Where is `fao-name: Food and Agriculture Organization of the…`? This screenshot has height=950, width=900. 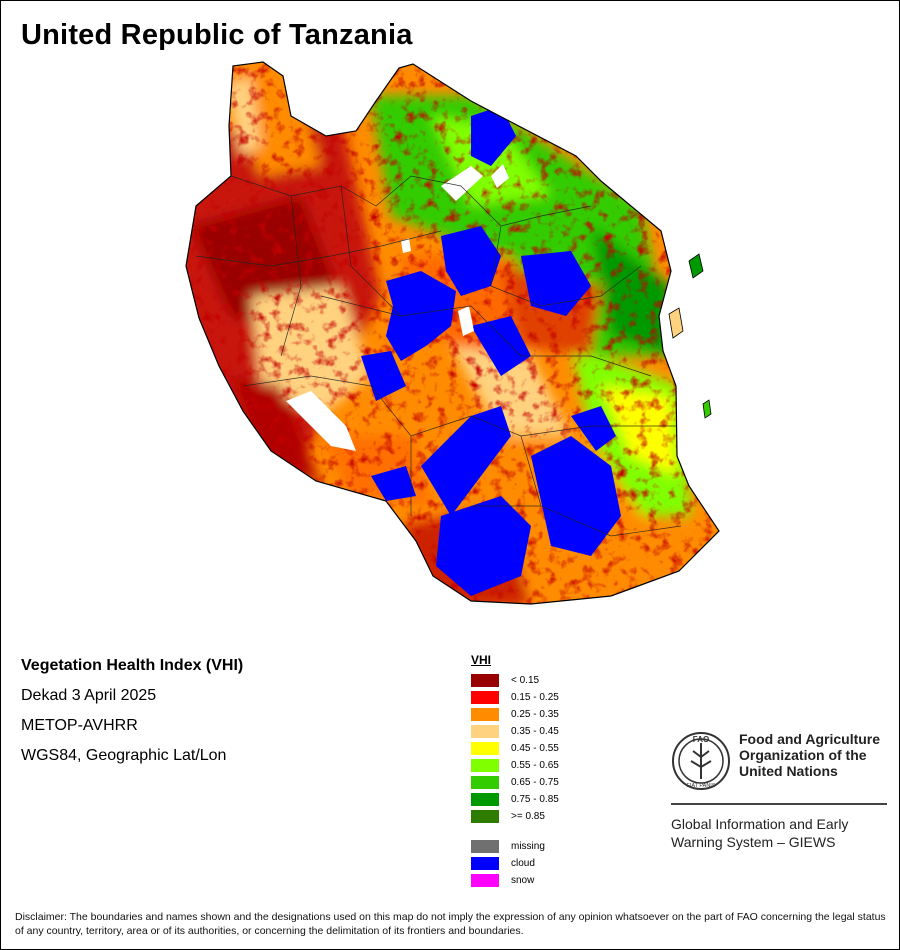 fao-name: Food and Agriculture Organization of the… is located at coordinates (810, 755).